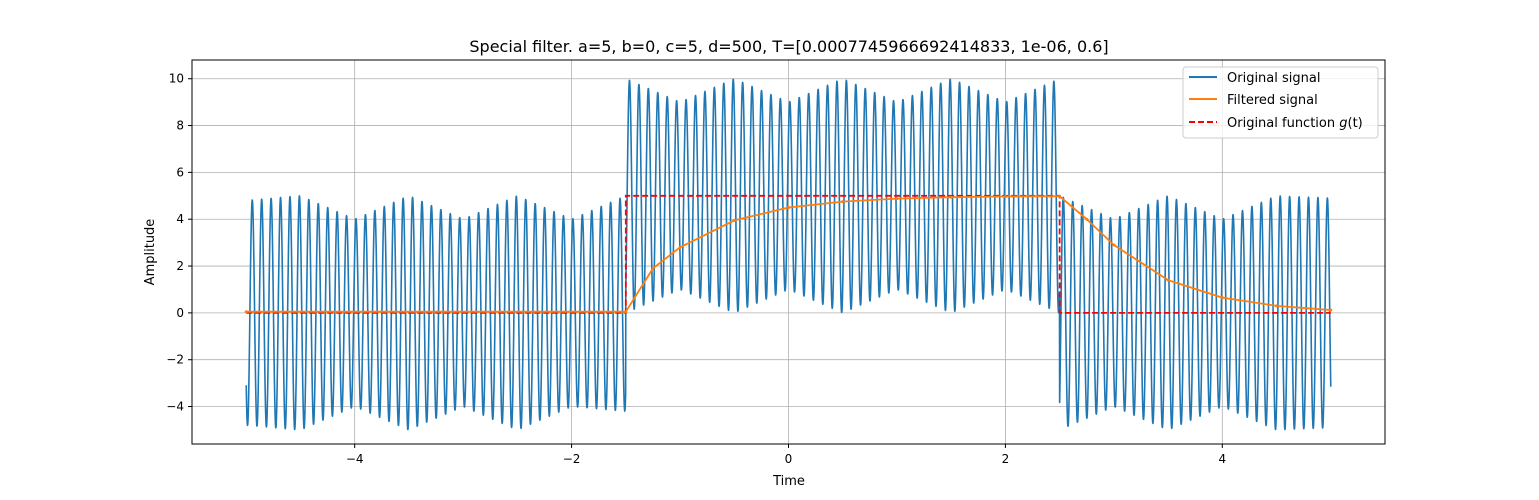 This screenshot has height=500, width=1539. I want to click on y-tick-label: 6, so click(180, 172).